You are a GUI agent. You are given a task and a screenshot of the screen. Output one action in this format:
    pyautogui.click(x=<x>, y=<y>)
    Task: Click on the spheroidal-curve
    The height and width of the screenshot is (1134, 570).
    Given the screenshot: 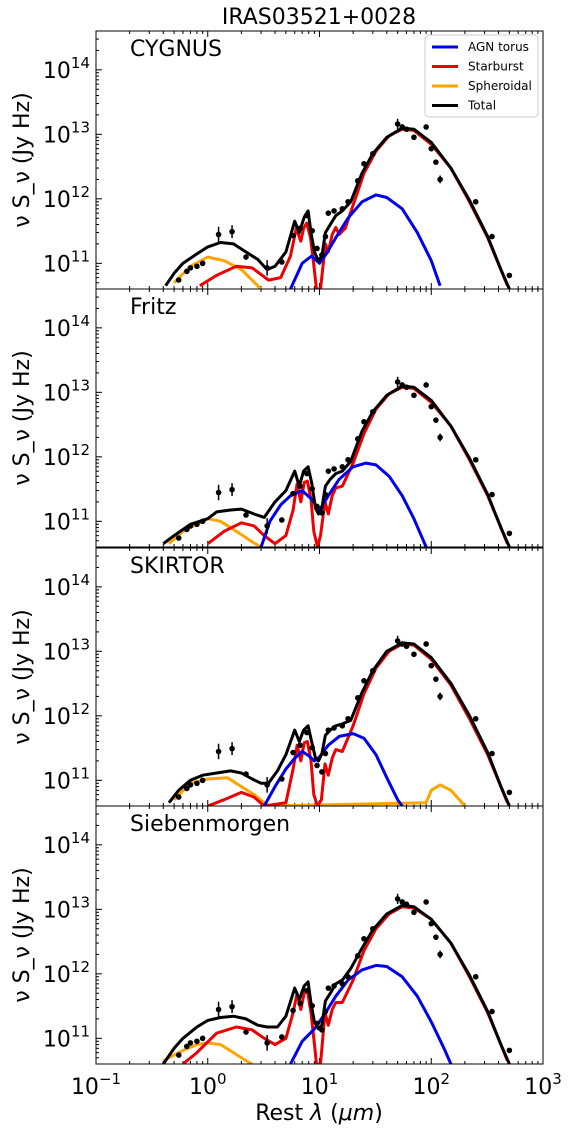 What is the action you would take?
    pyautogui.click(x=320, y=791)
    